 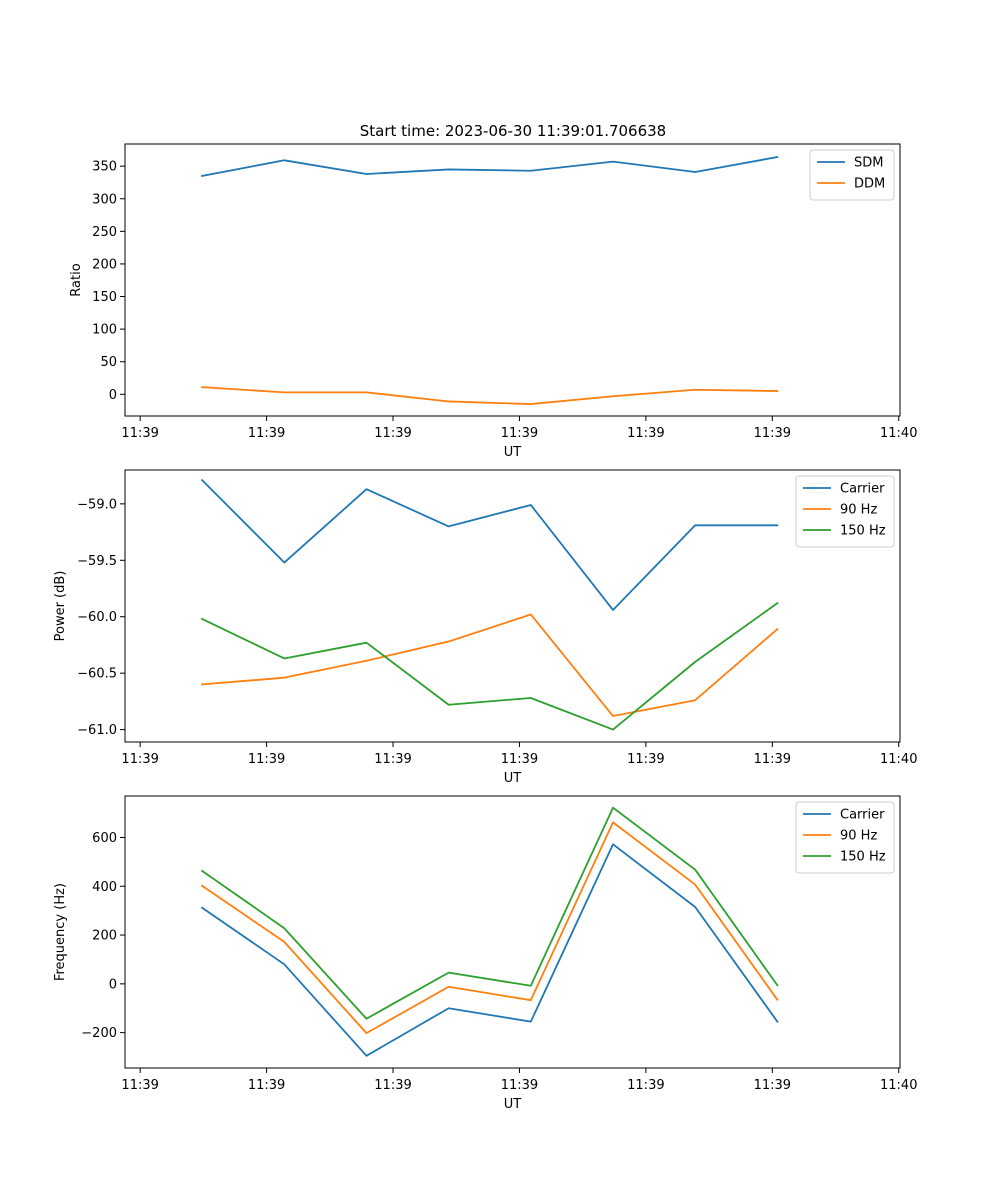 What do you see at coordinates (104, 887) in the screenshot?
I see `frequency-y-tick-label: 400` at bounding box center [104, 887].